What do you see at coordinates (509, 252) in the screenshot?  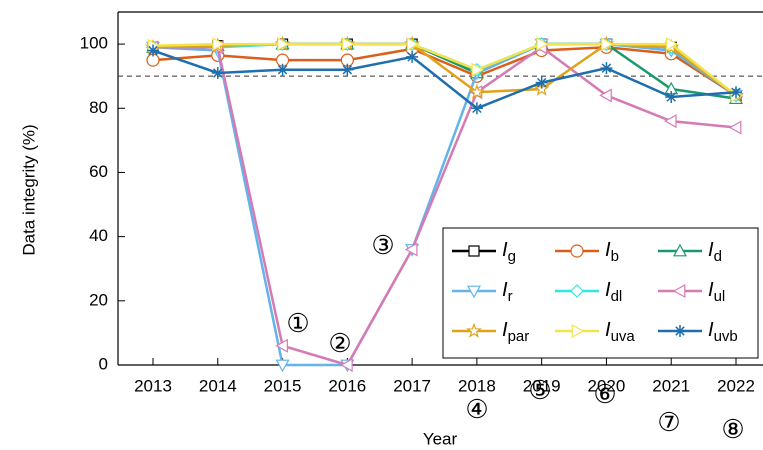 I see `legend-label: Ig` at bounding box center [509, 252].